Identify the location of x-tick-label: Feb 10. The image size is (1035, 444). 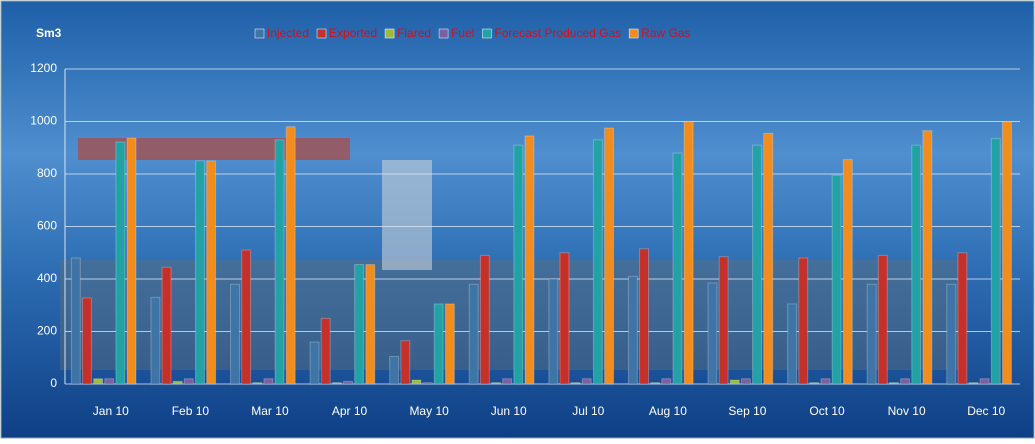
(191, 411).